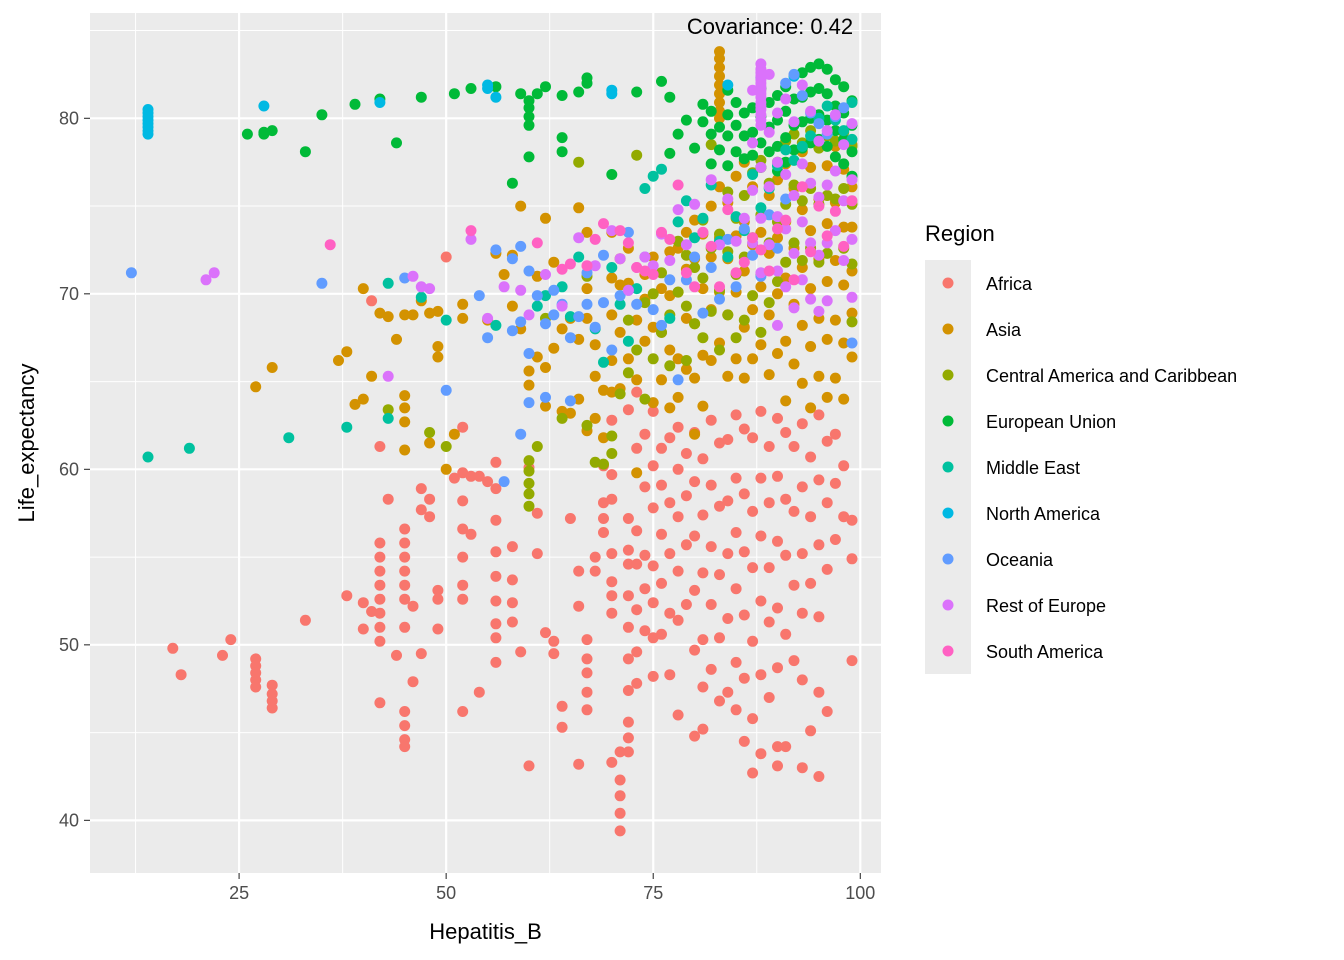  What do you see at coordinates (471, 105) in the screenshot?
I see `series-north-america` at bounding box center [471, 105].